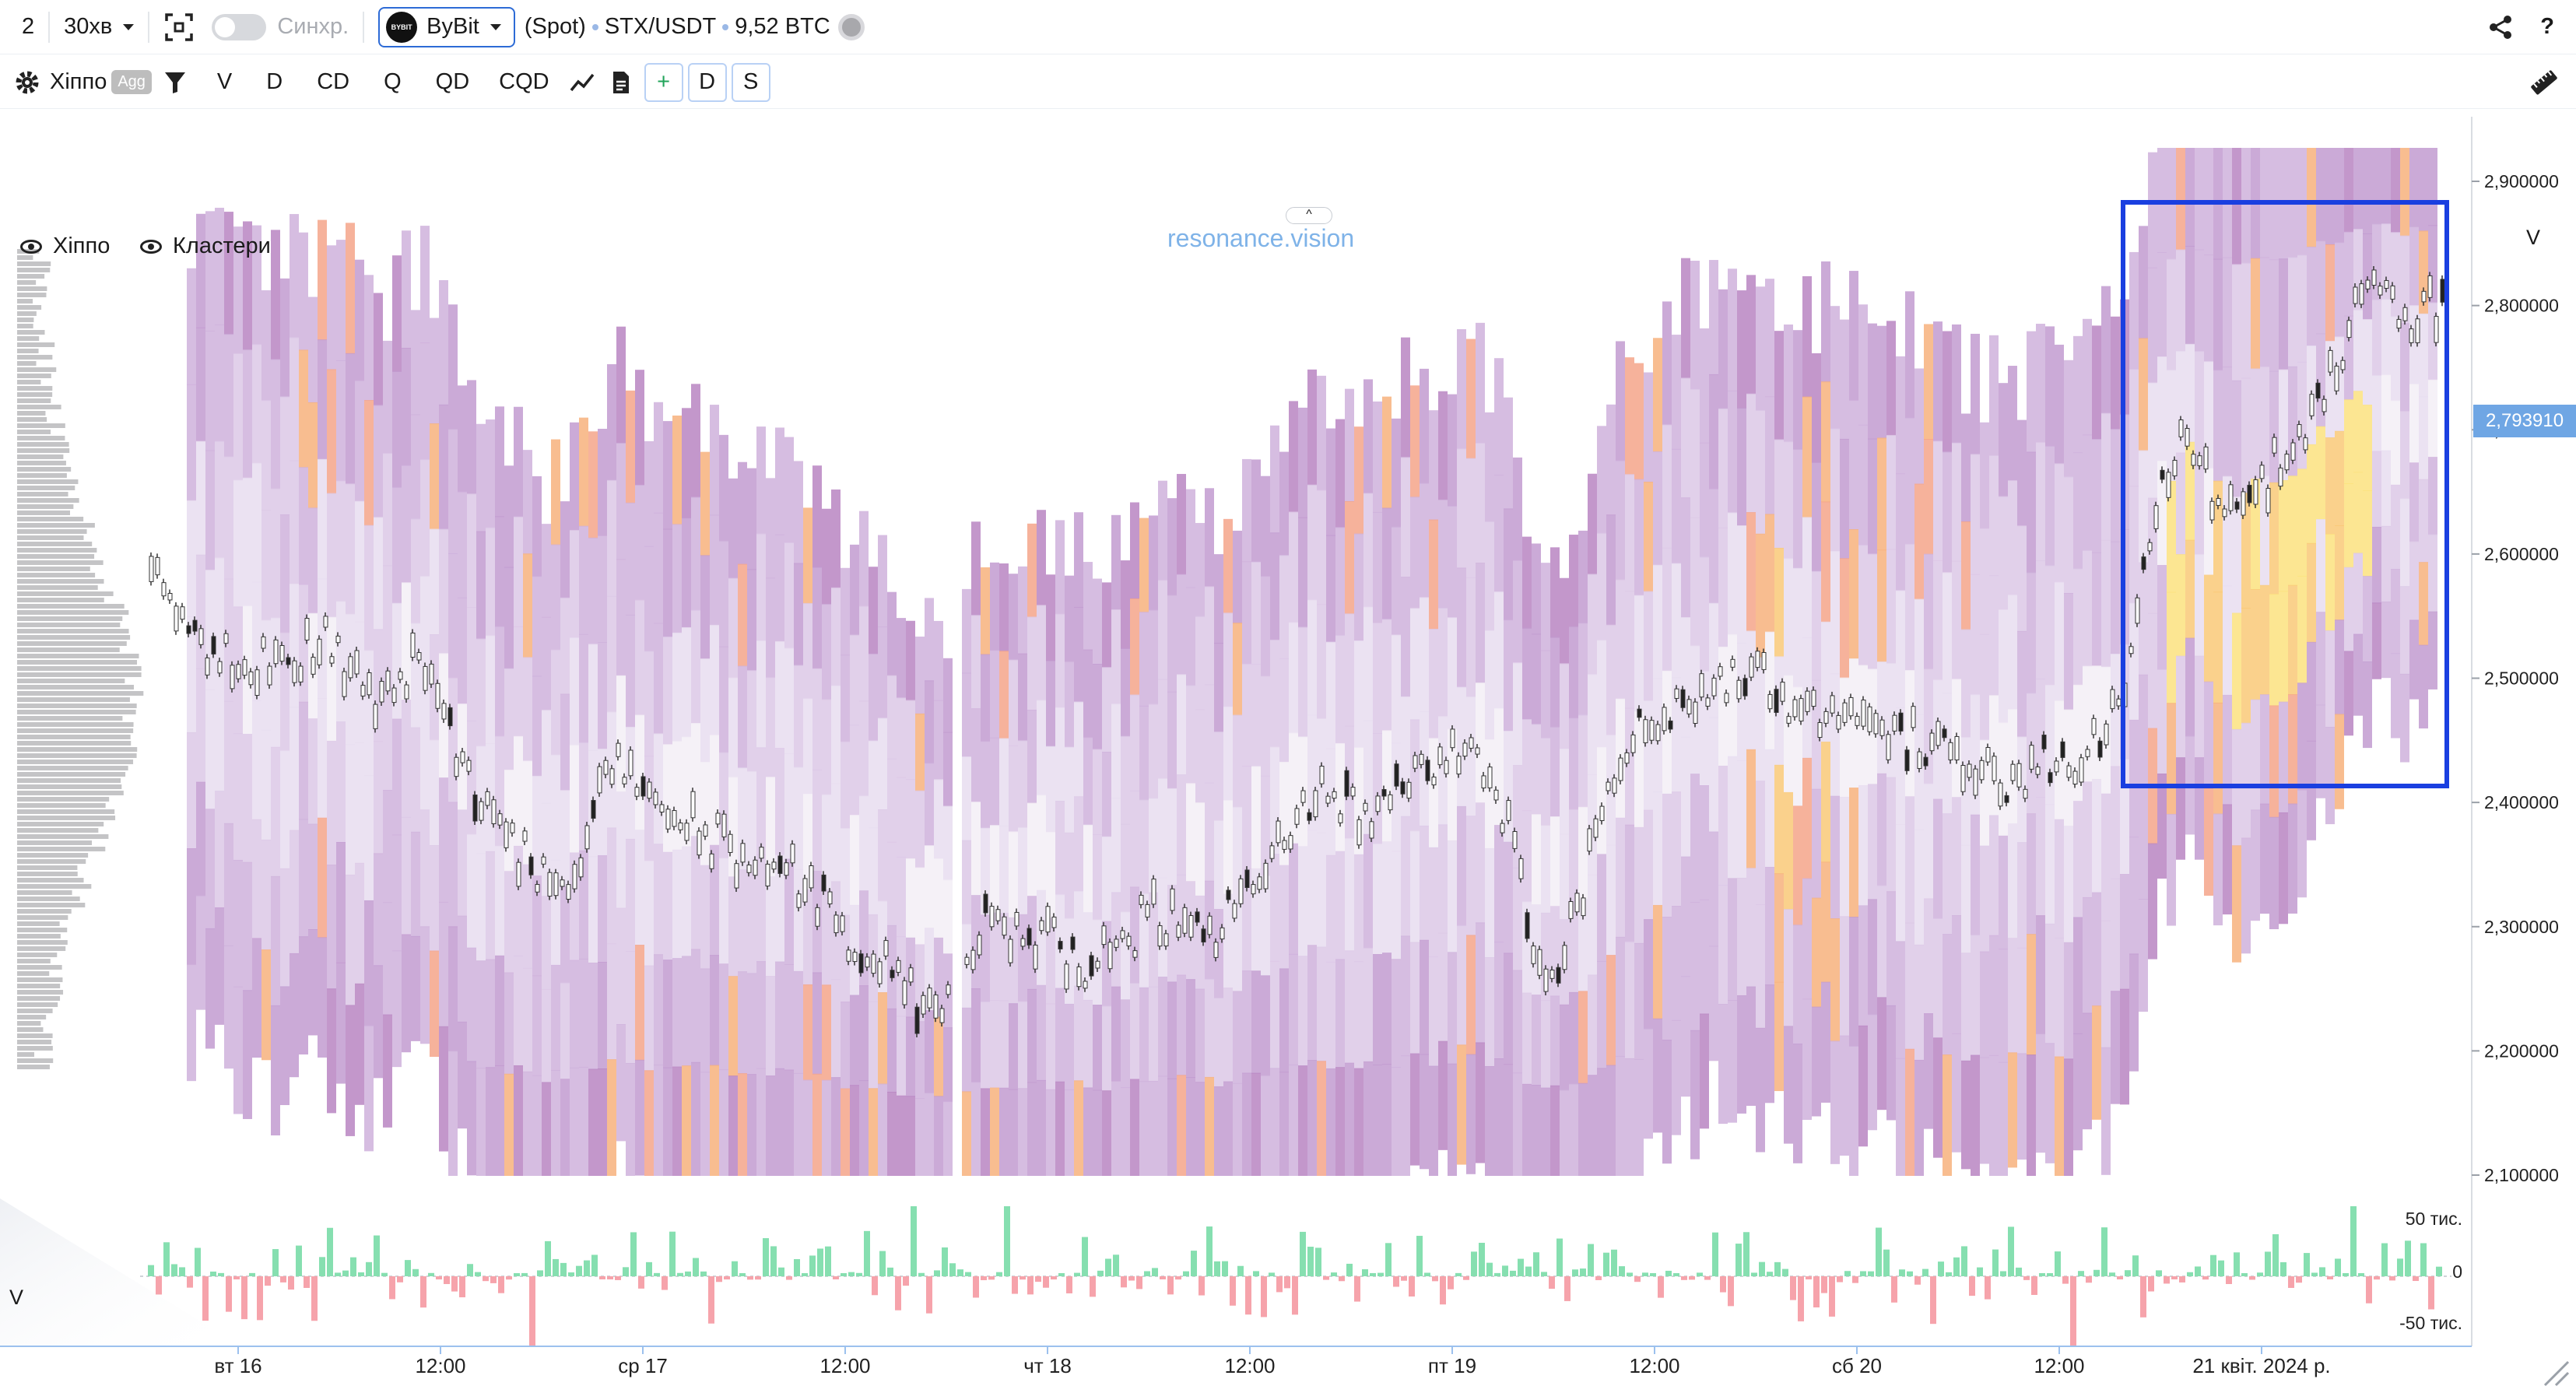  I want to click on legend-hippo: Хіппо, so click(65, 246).